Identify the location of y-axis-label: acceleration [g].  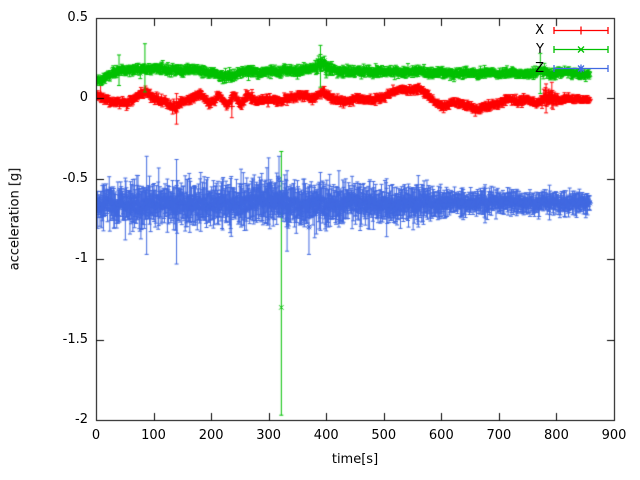
(15, 219).